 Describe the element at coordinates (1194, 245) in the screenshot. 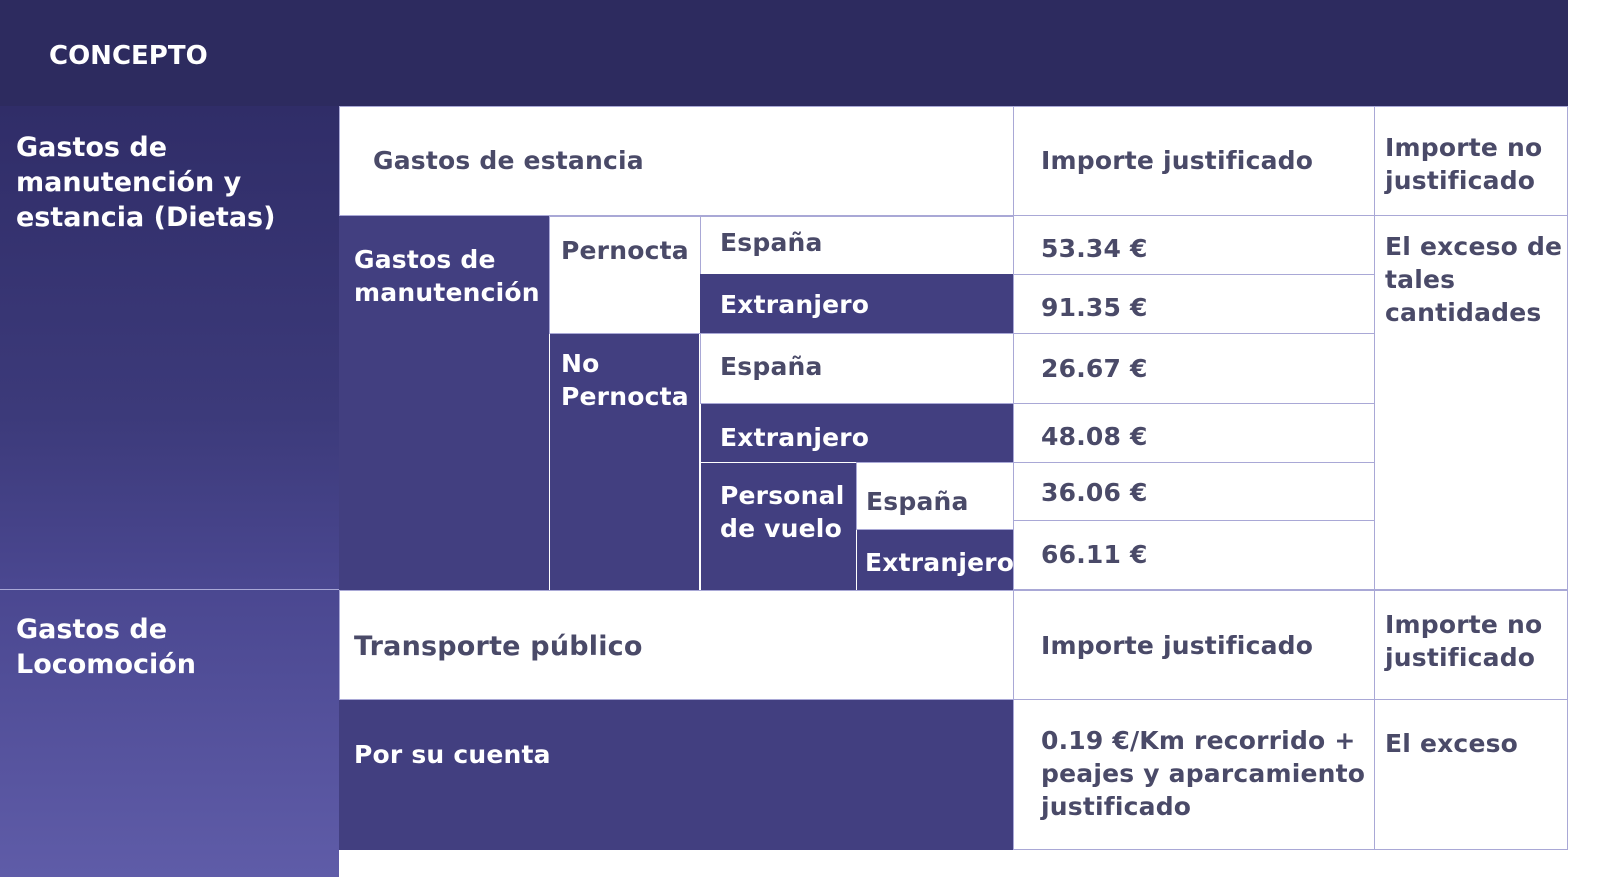

I see `amount-cell: 53.34 €` at that location.